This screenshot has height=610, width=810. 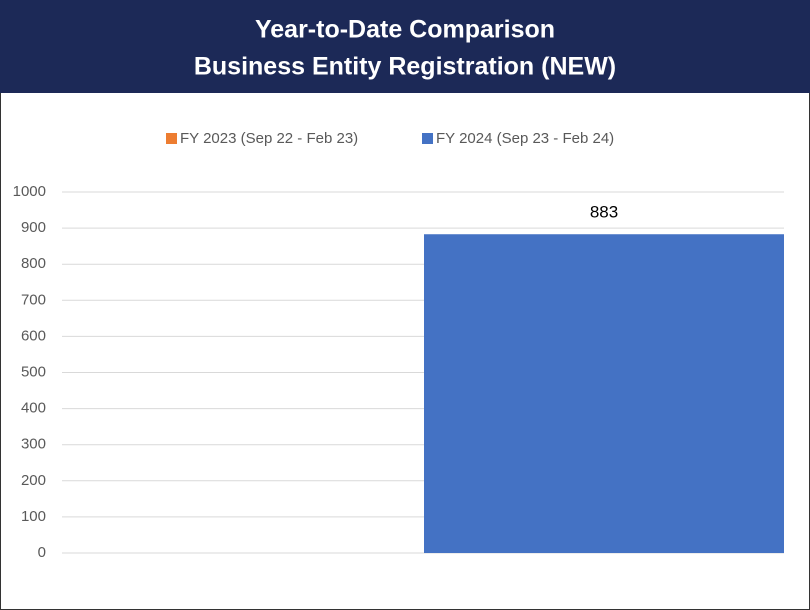 I want to click on y-tick-label: 700, so click(x=33, y=299).